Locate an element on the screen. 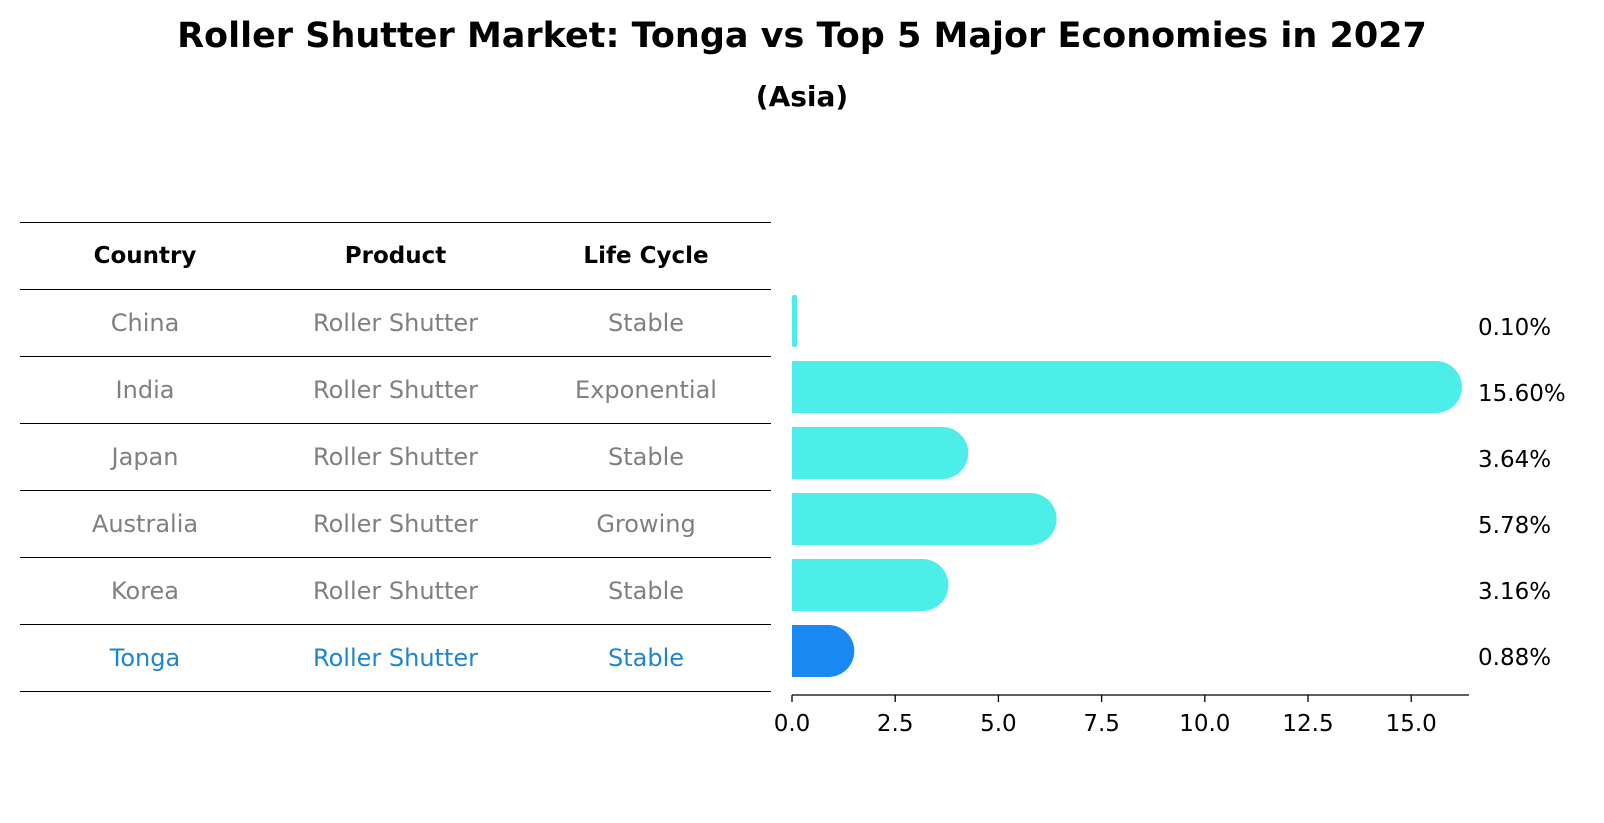 Image resolution: width=1604 pixels, height=823 pixels. bar-japan is located at coordinates (880, 453).